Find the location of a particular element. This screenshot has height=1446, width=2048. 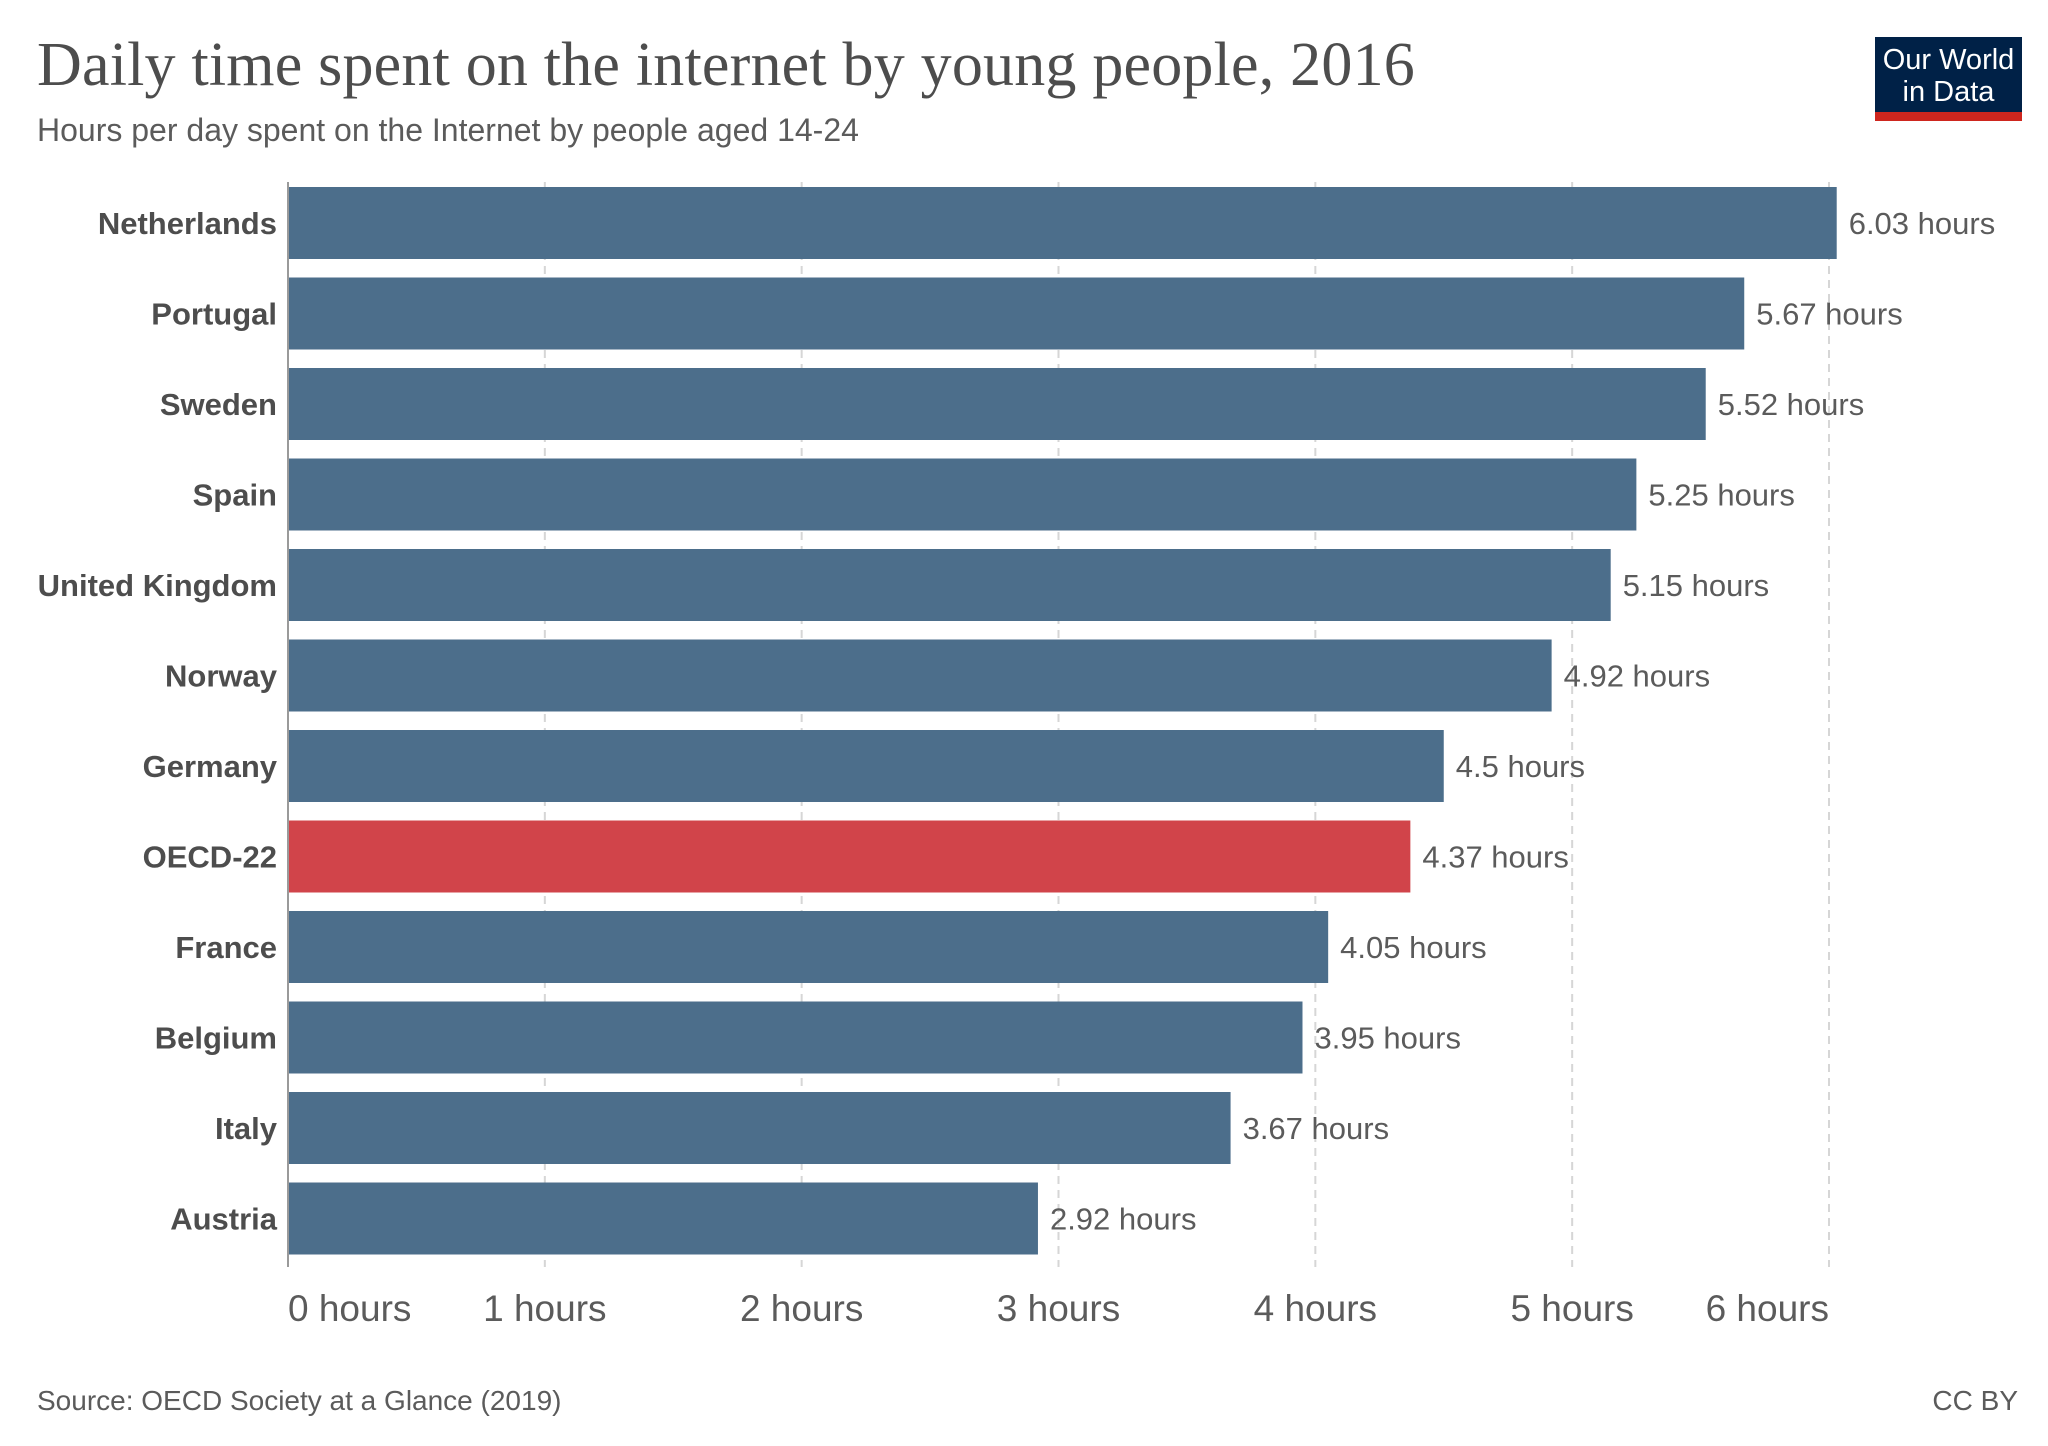

value-label: 4.37 hours is located at coordinates (1495, 857).